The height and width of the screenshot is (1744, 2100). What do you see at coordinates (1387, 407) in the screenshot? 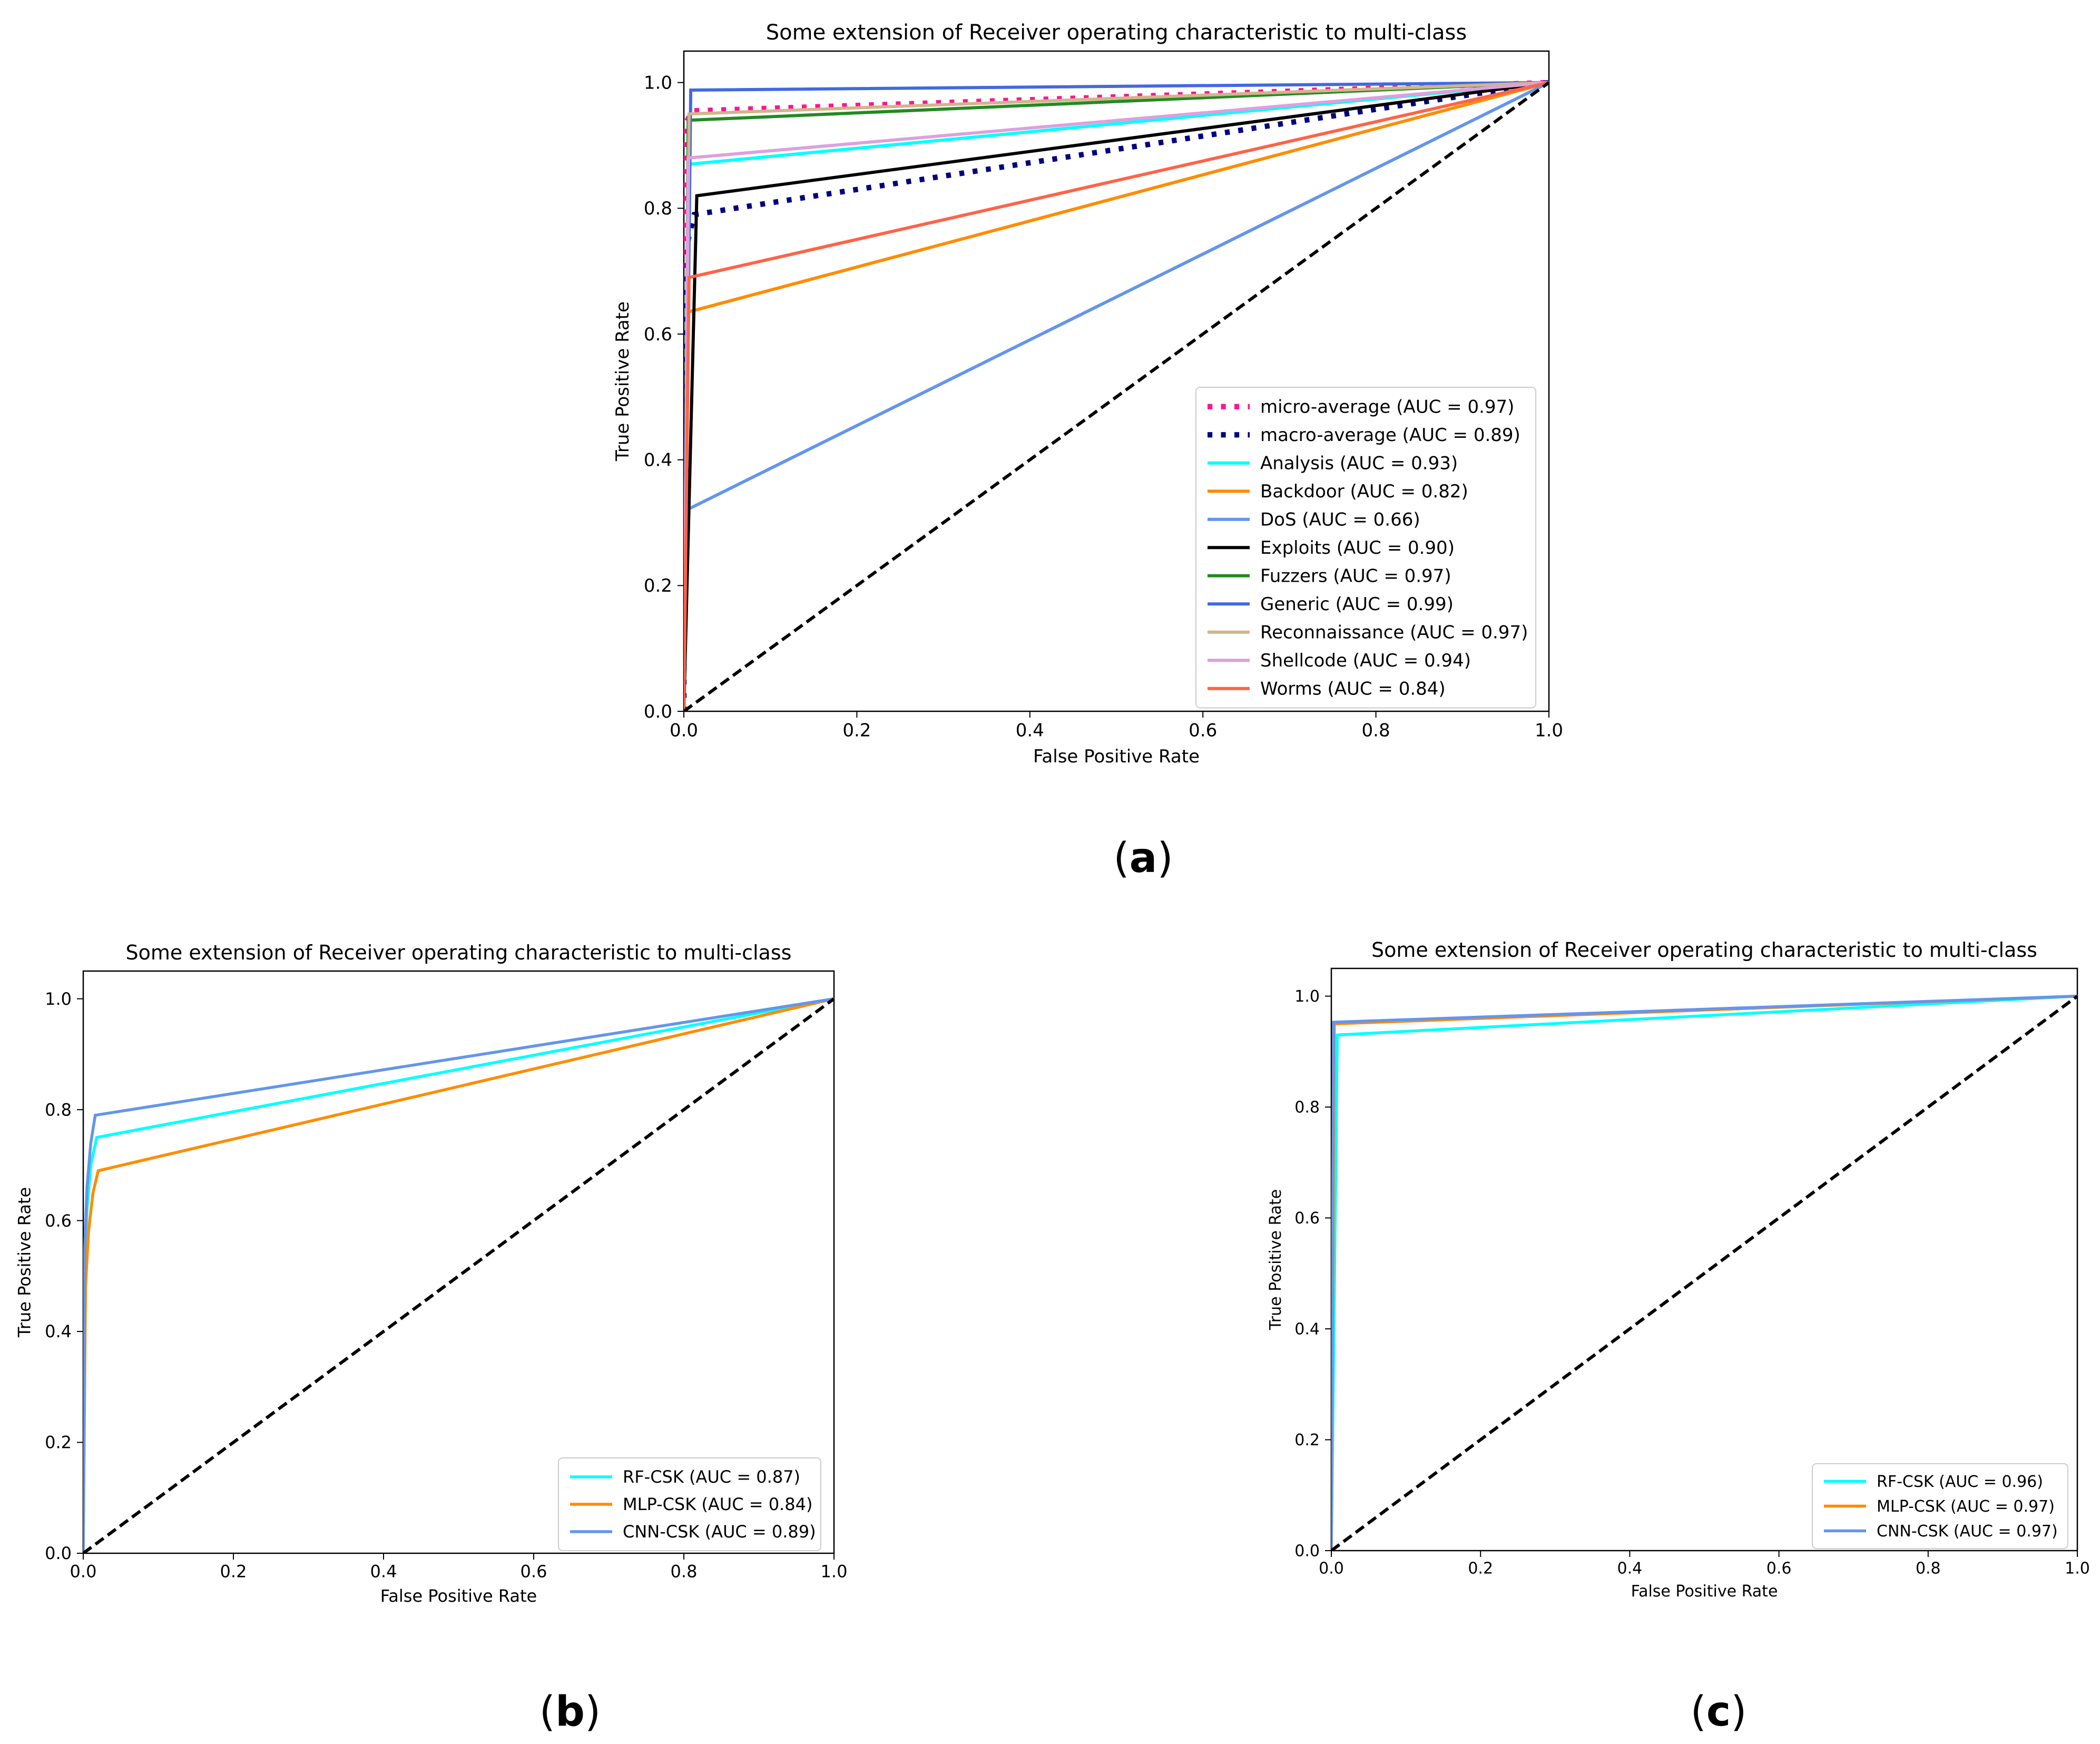
I see `legend-label: micro-average (AUC = 0.97)` at bounding box center [1387, 407].